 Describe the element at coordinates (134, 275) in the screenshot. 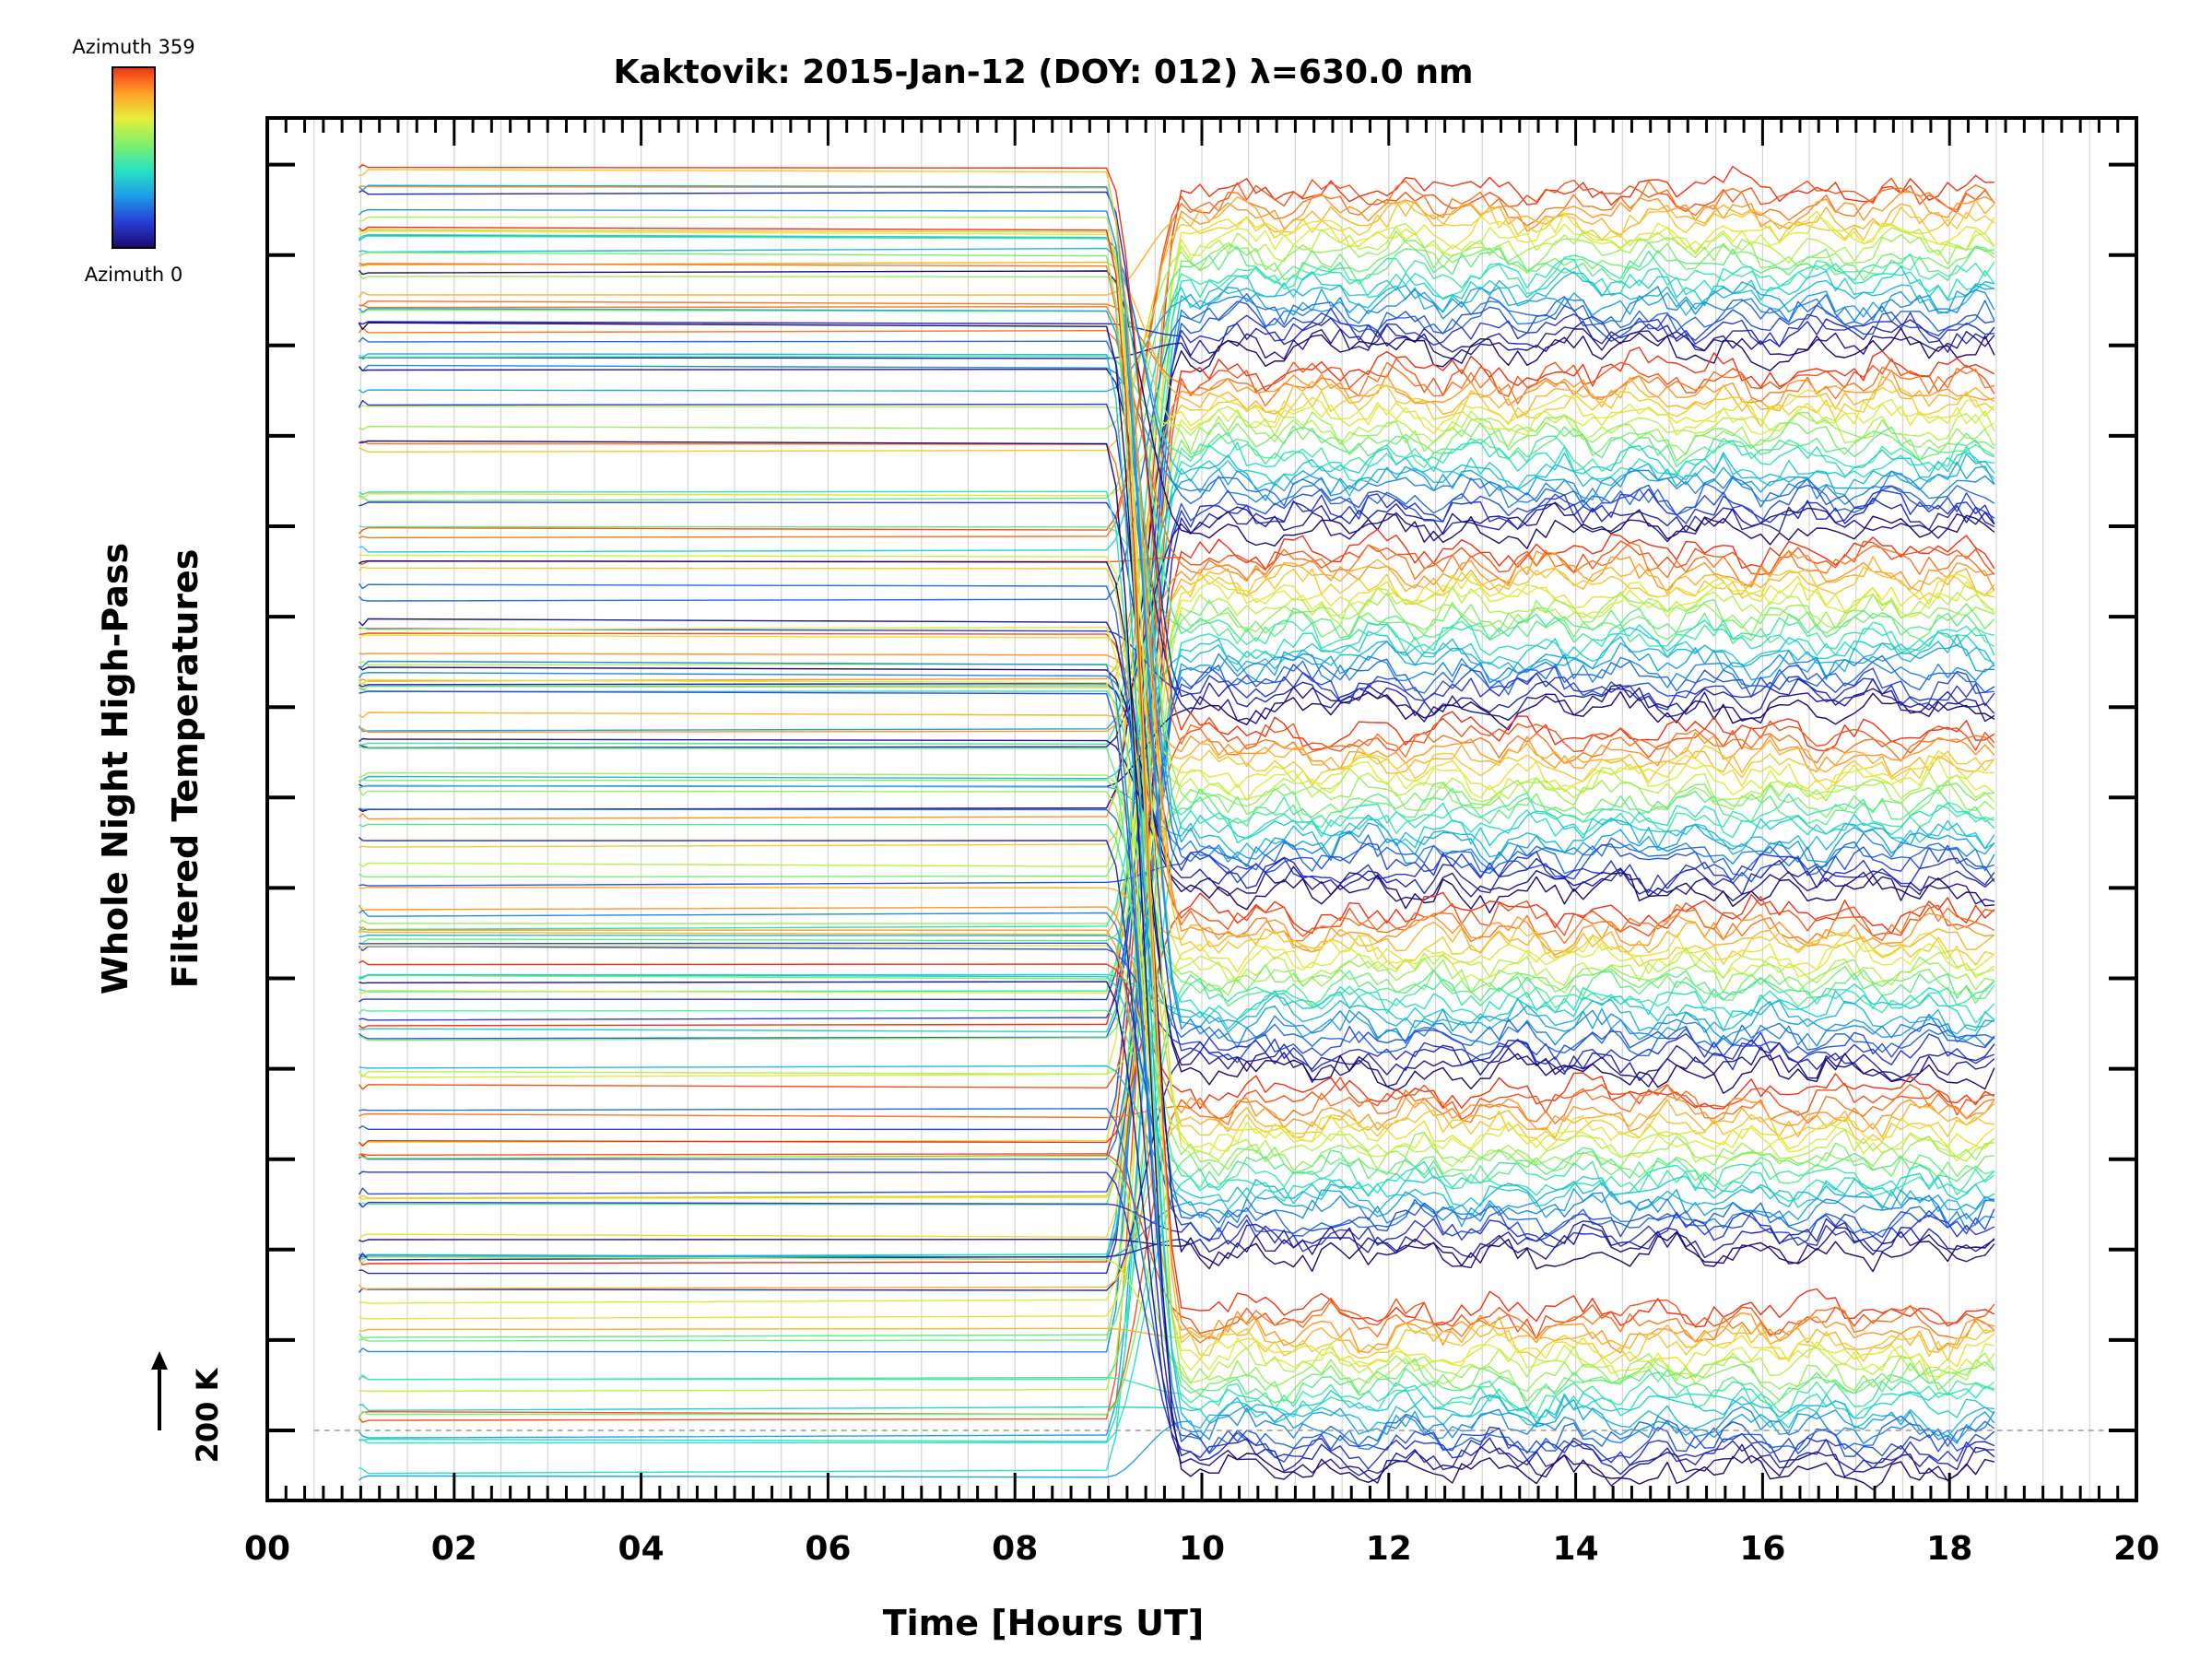

I see `legend-bottom-label: Azimuth 0` at that location.